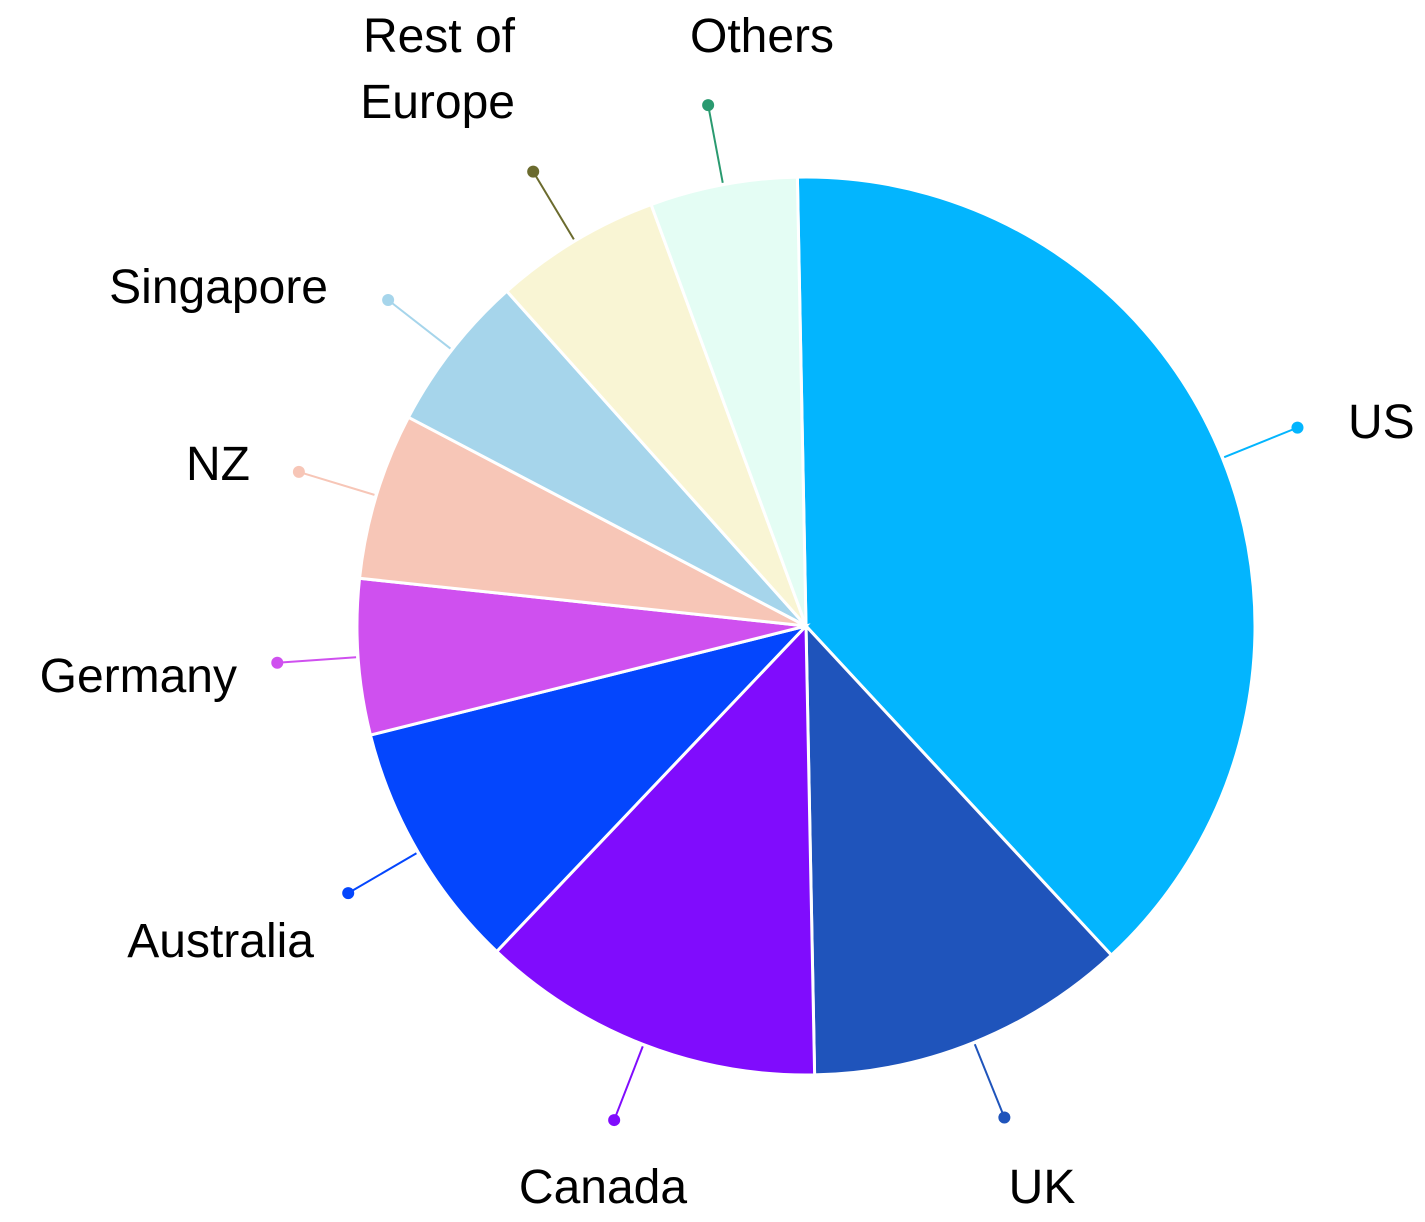 This screenshot has width=1425, height=1222. I want to click on slice-label: Australia, so click(220, 941).